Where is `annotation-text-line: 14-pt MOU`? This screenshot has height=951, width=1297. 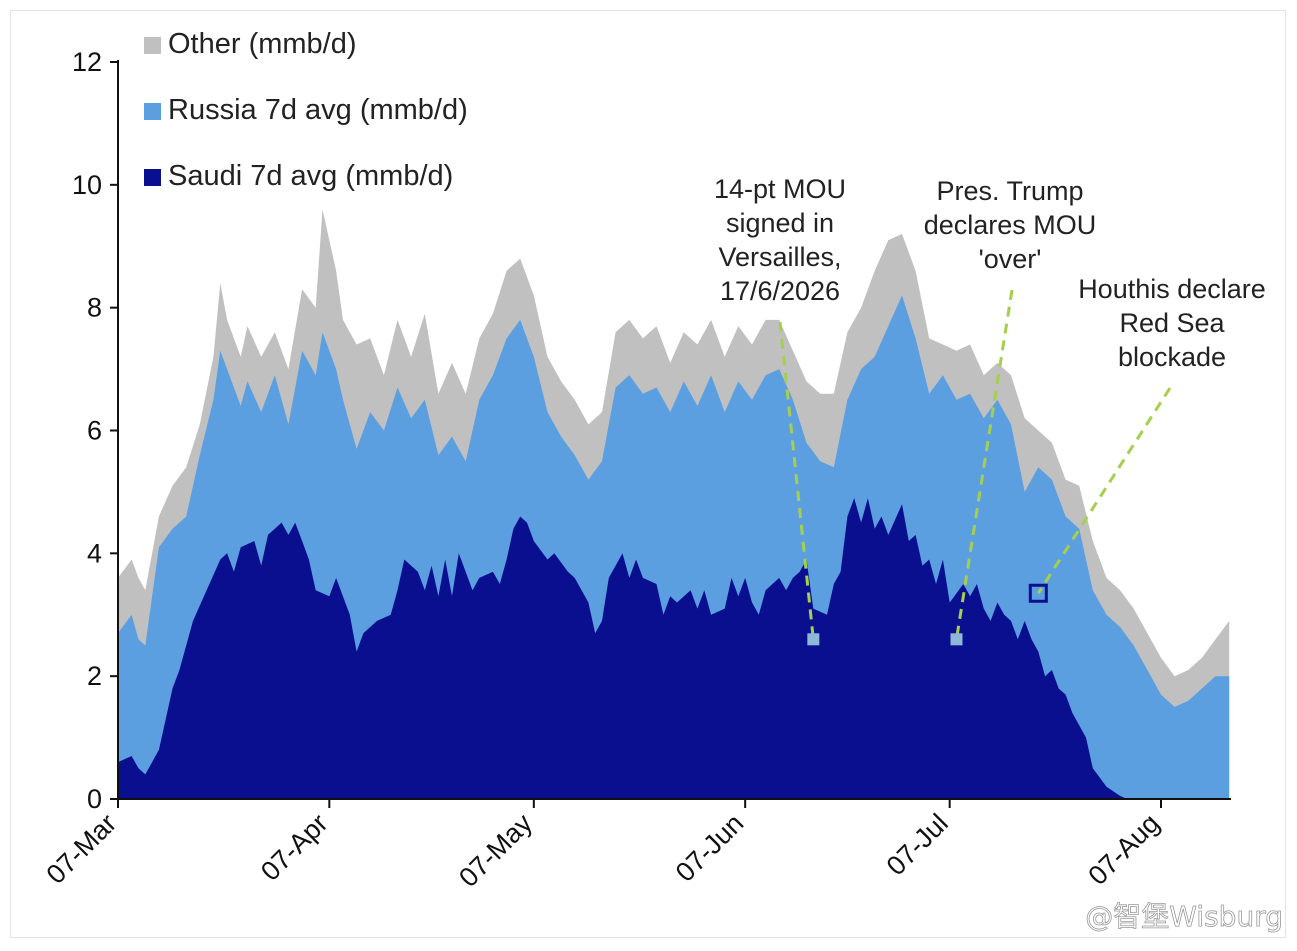
annotation-text-line: 14-pt MOU is located at coordinates (780, 189).